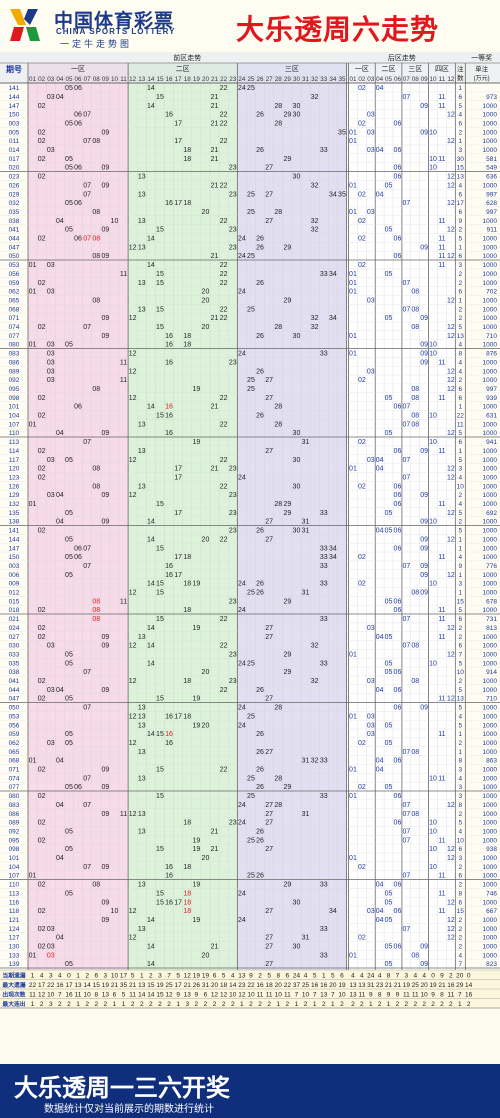  Describe the element at coordinates (160, 619) in the screenshot. I see `front-ball: 15` at that location.